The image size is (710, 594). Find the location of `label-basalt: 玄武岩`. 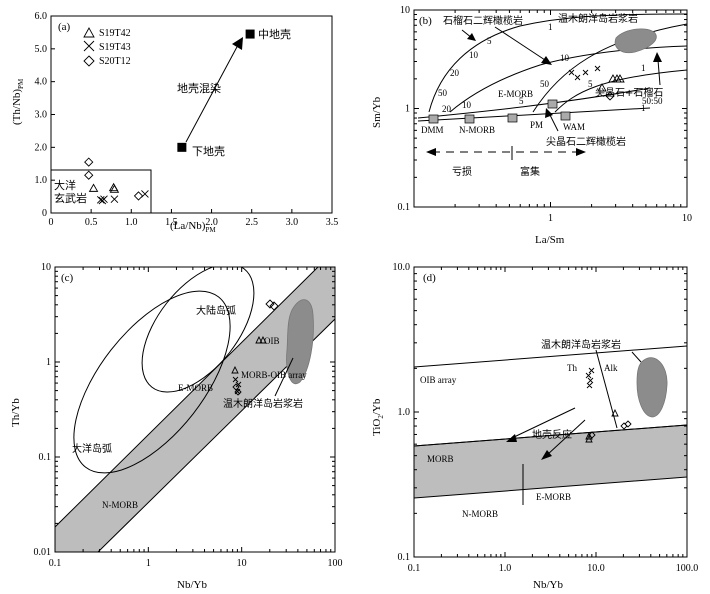

label-basalt: 玄武岩 is located at coordinates (70, 198).